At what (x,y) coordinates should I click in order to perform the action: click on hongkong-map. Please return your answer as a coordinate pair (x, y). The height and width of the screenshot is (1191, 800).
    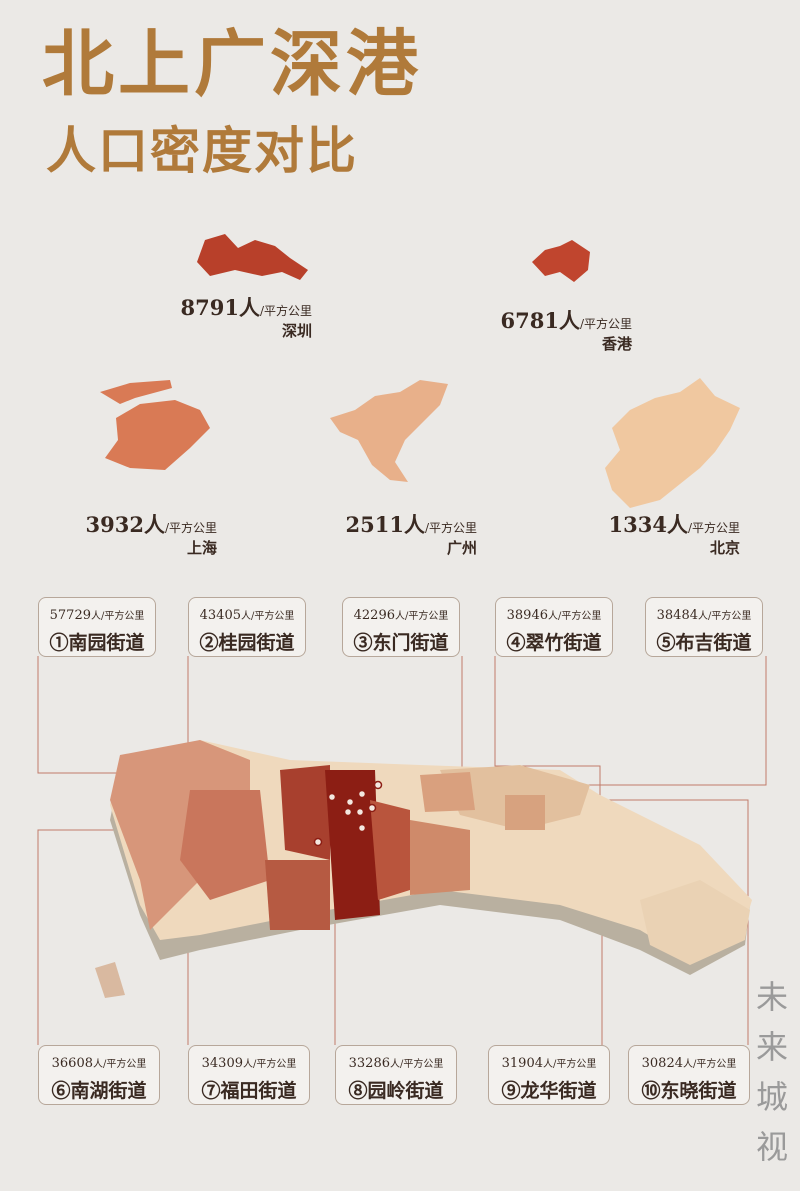
    Looking at the image, I should click on (561, 261).